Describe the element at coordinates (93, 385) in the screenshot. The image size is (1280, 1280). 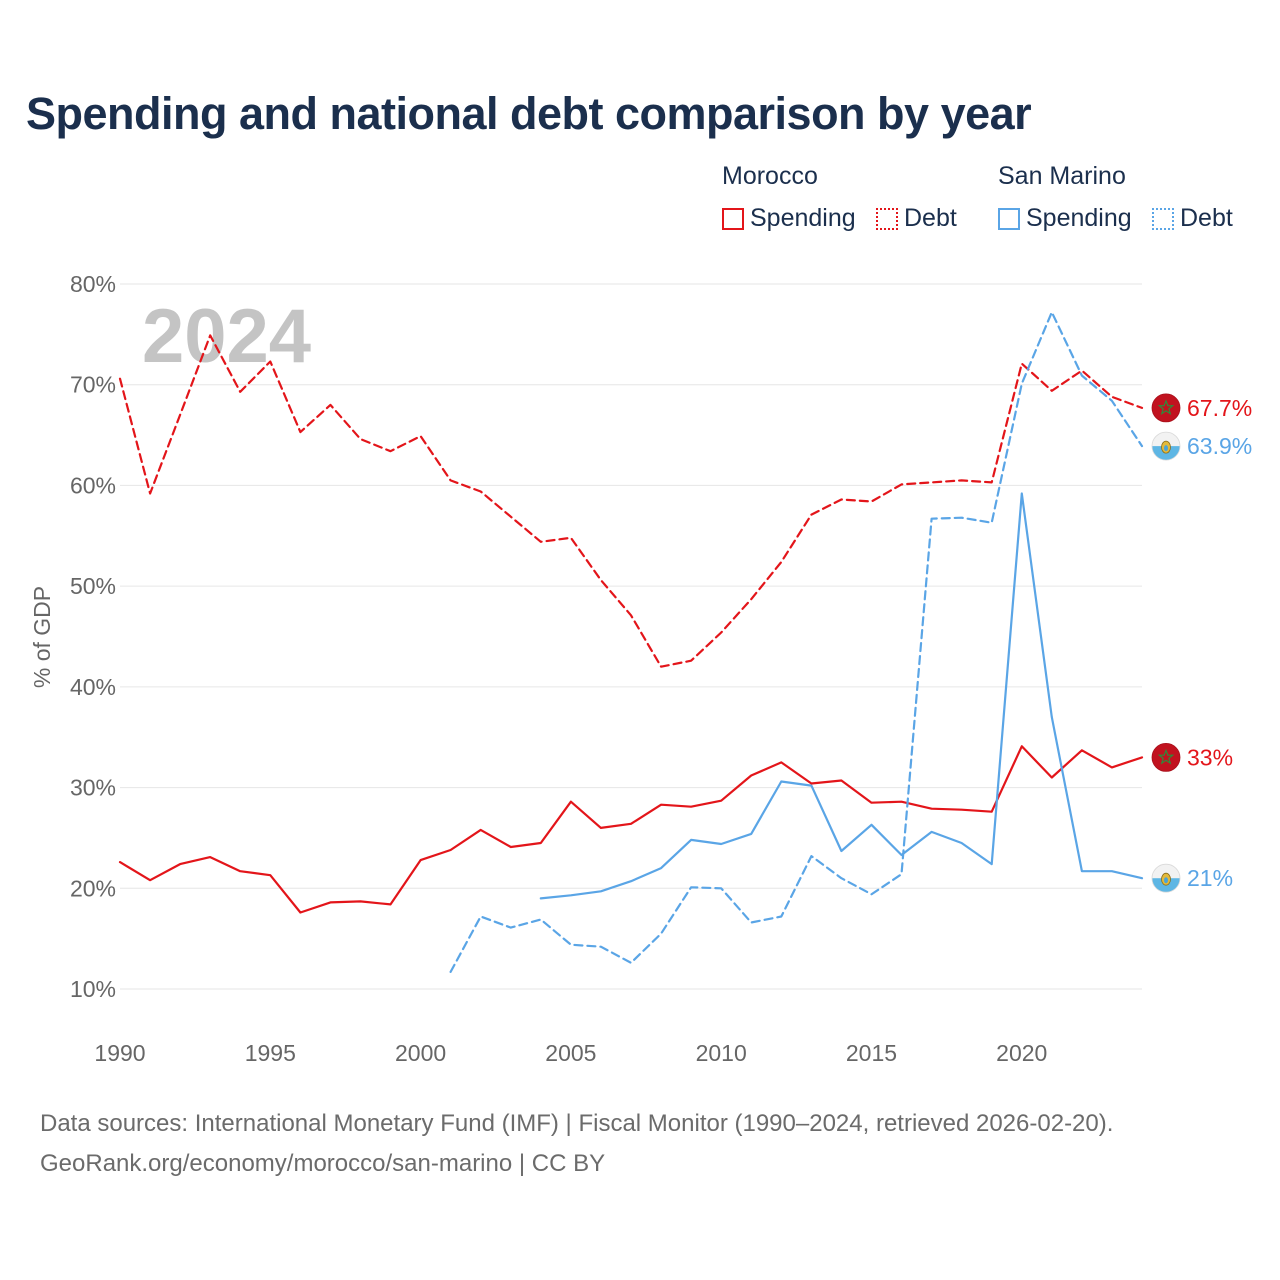
I see `y-tick-label: 70%` at that location.